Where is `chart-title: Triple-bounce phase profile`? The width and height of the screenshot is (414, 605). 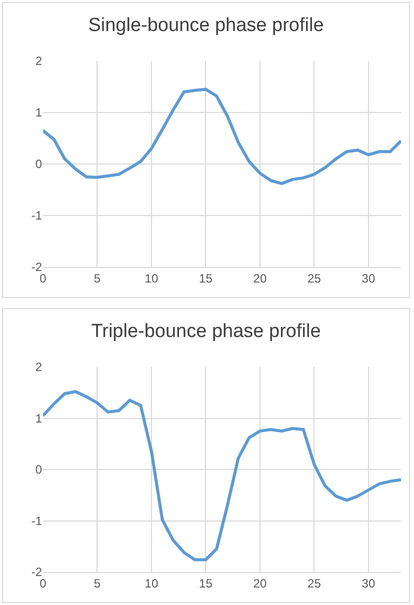 chart-title: Triple-bounce phase profile is located at coordinates (206, 331).